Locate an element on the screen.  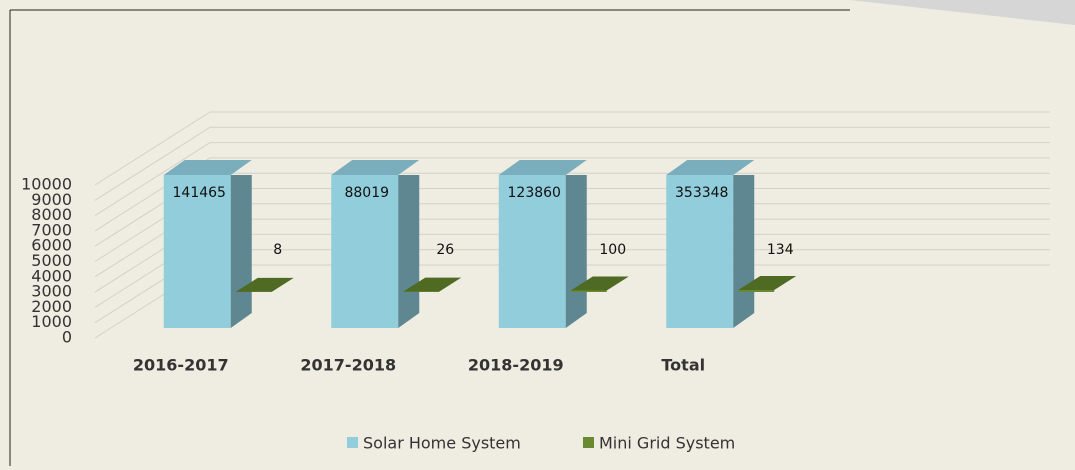
data-label: 141465 is located at coordinates (199, 193).